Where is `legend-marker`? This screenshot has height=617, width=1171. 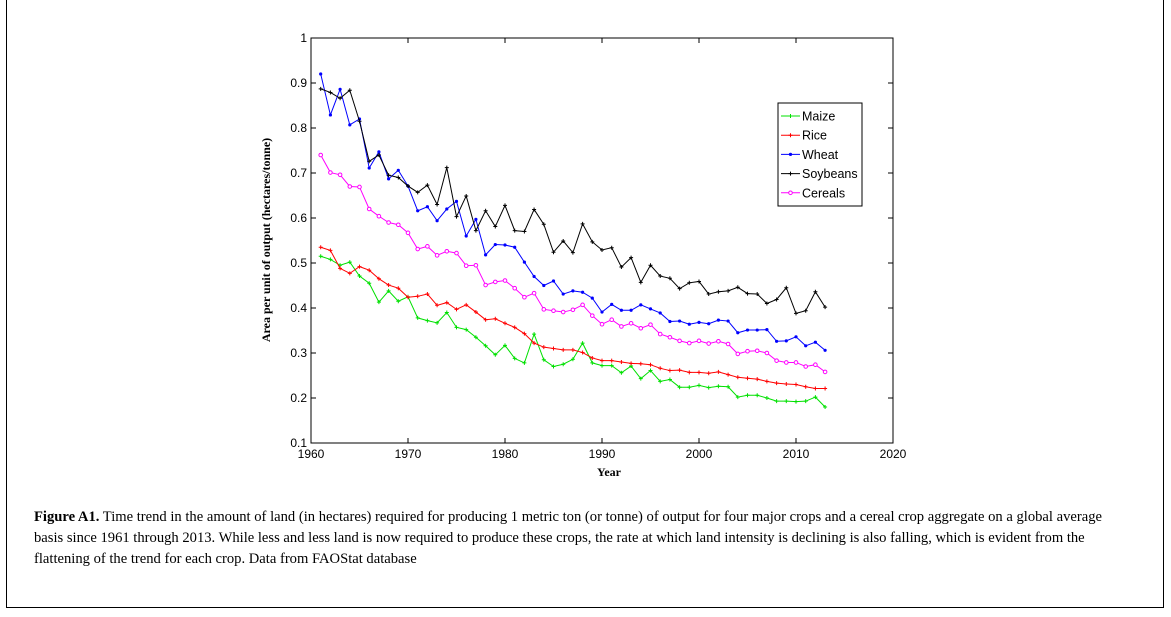 legend-marker is located at coordinates (790, 154).